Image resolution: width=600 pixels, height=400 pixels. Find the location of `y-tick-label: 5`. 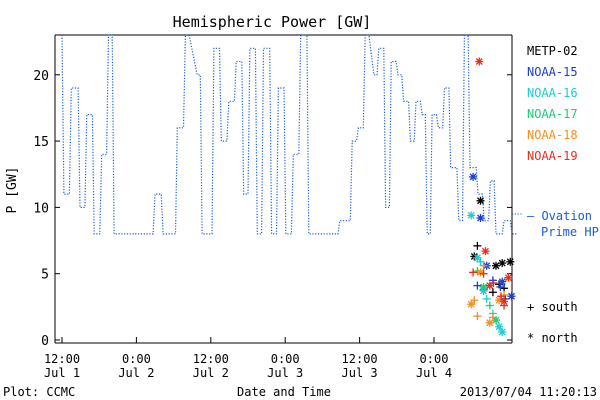

y-tick-label: 5 is located at coordinates (45, 275).